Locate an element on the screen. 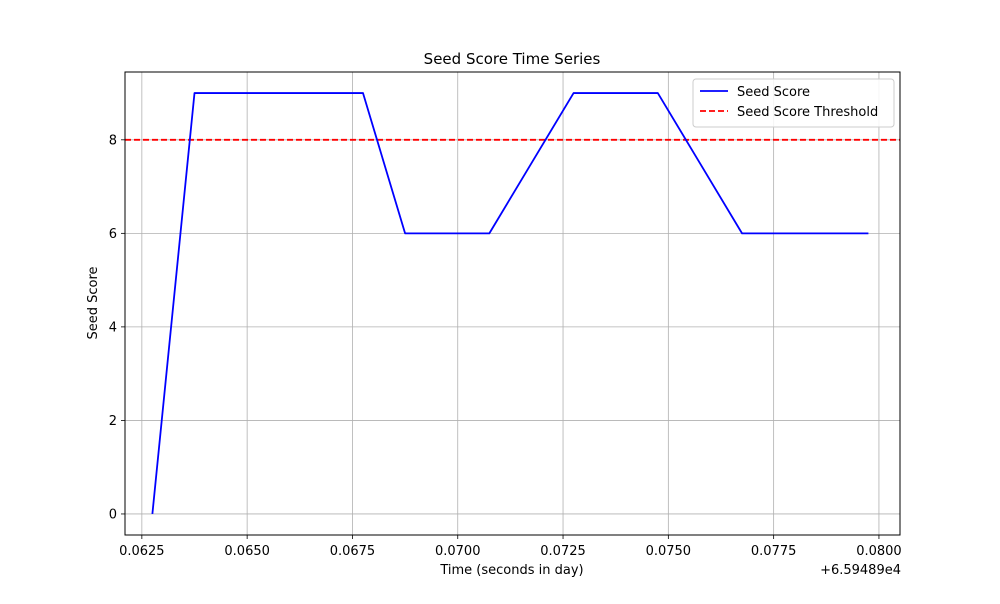 Image resolution: width=1000 pixels, height=604 pixels. x-tick-label: 0.0750 is located at coordinates (669, 551).